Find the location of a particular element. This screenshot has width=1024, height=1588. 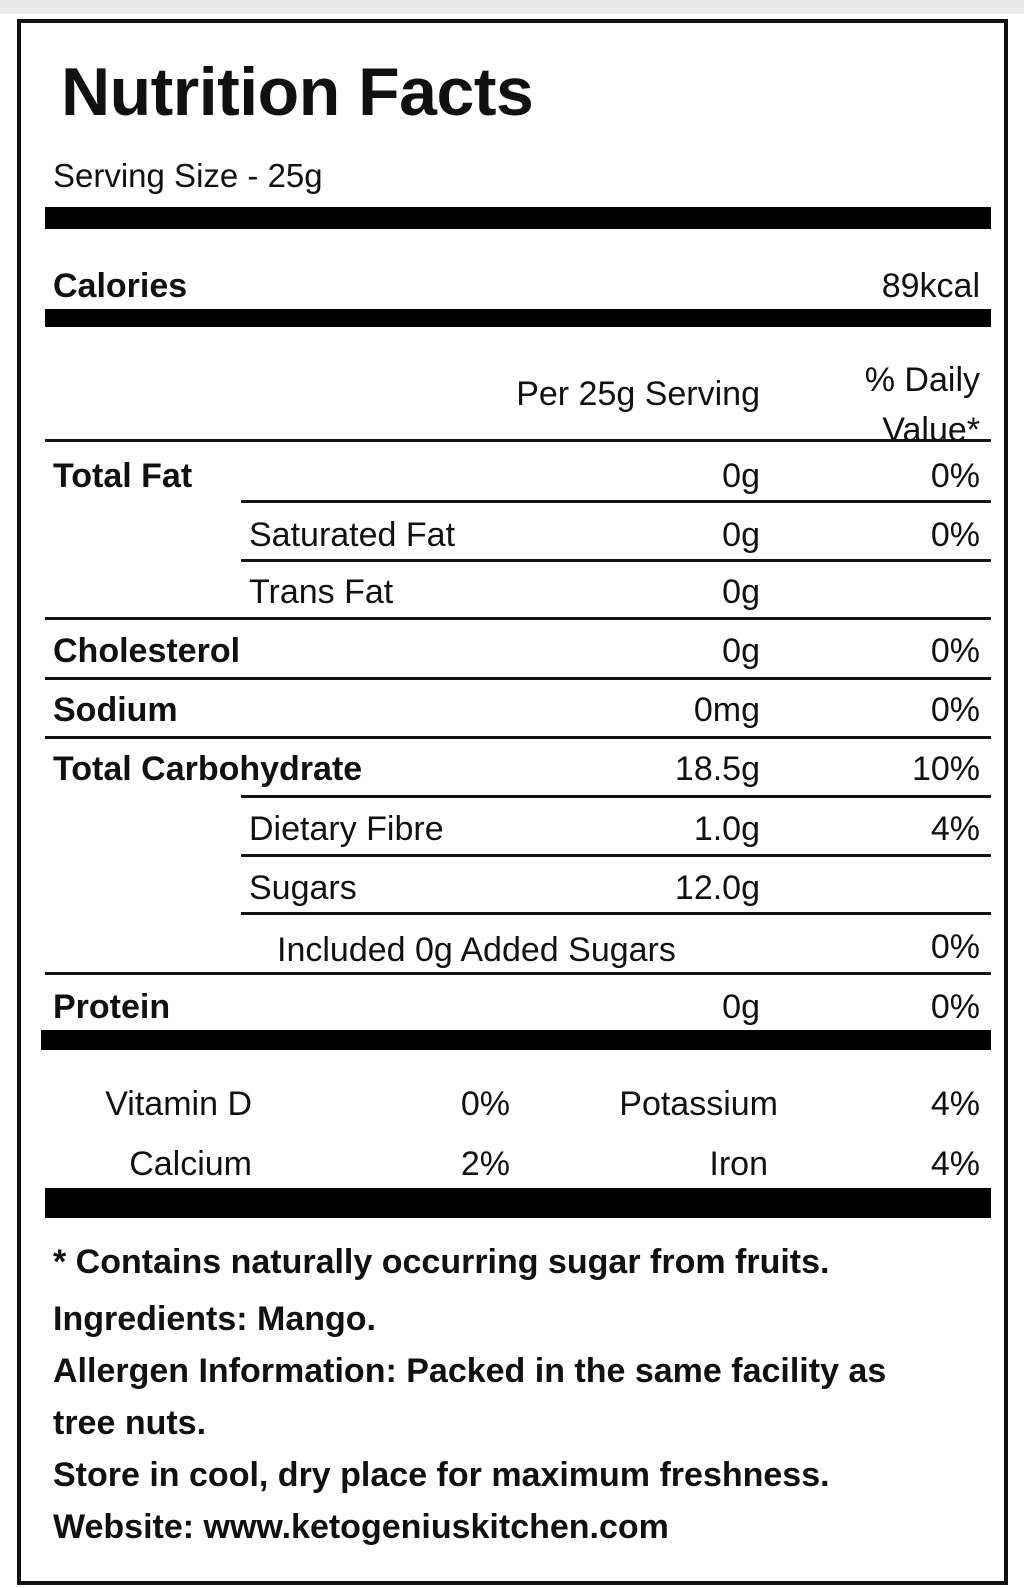

nutrient-amount-sugars: 12.0g is located at coordinates (717, 888).